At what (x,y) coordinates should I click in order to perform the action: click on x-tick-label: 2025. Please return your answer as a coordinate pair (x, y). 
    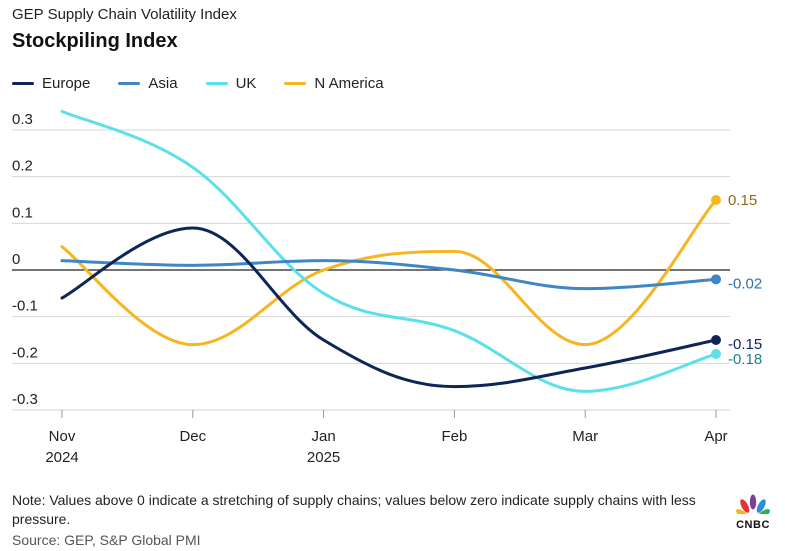
    Looking at the image, I should click on (323, 457).